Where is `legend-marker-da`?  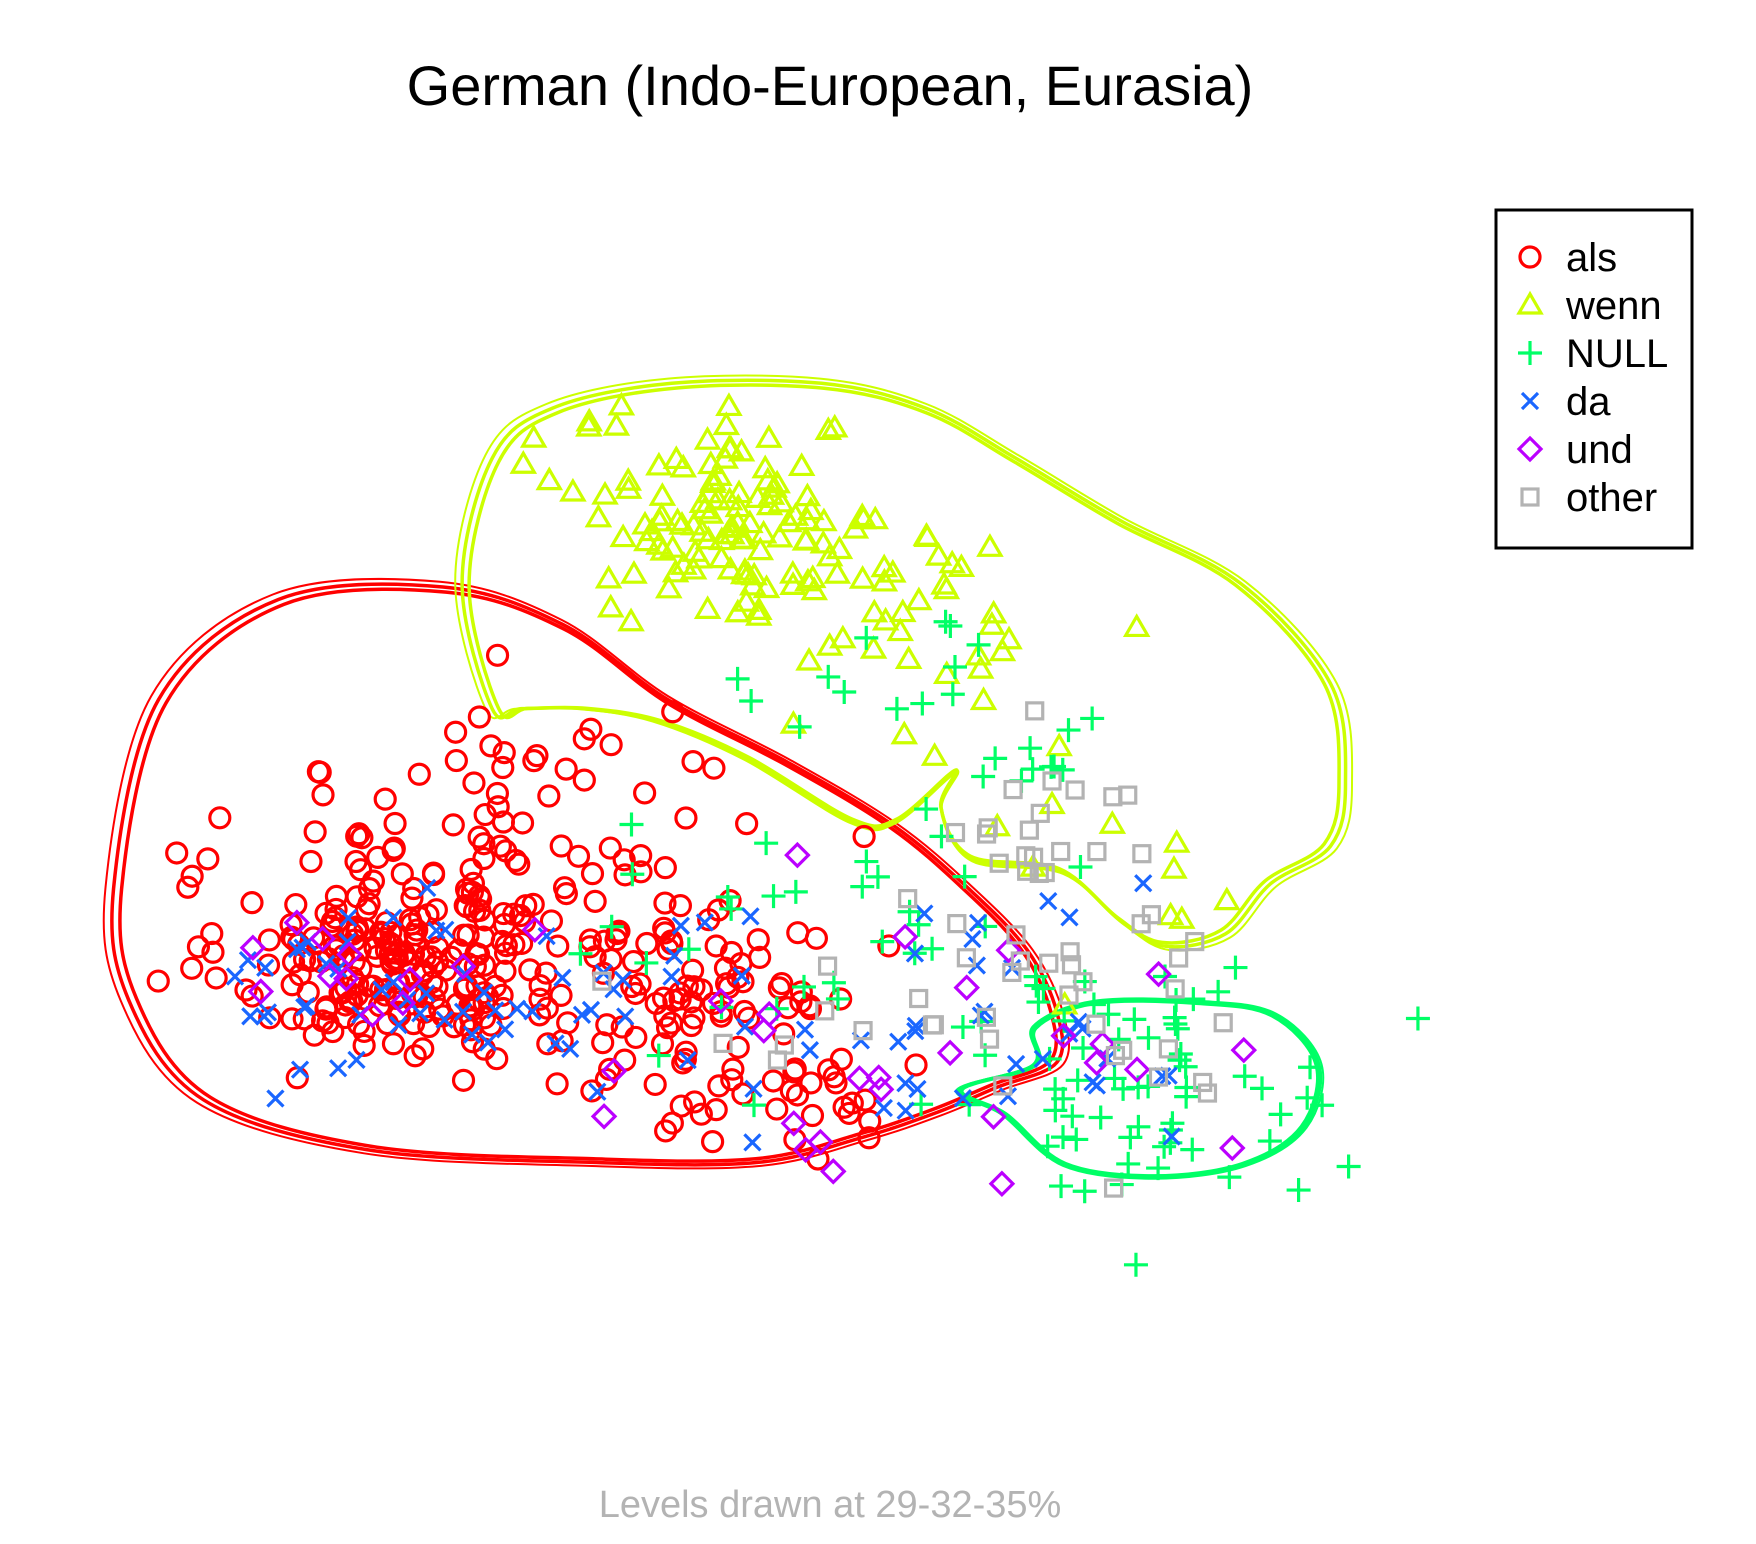 legend-marker-da is located at coordinates (1530, 401).